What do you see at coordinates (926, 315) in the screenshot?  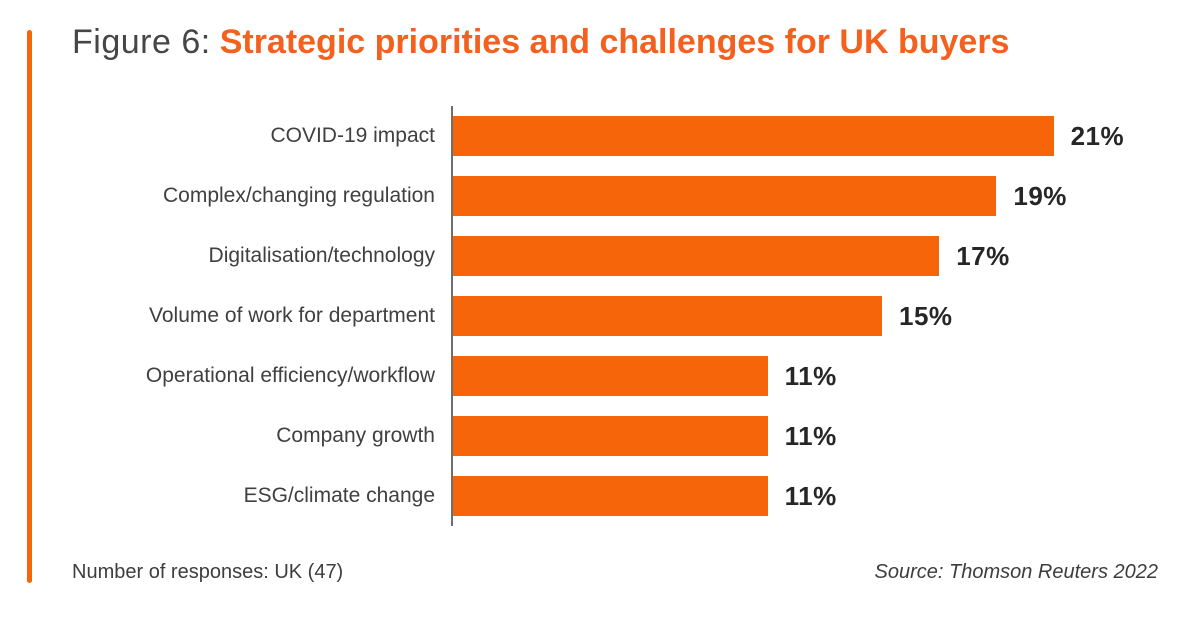 I see `value-label: 15%` at bounding box center [926, 315].